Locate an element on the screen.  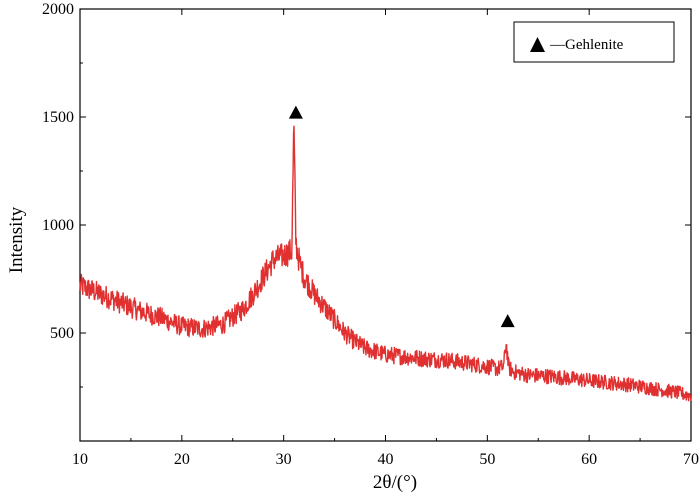
legend: —Gehlenite is located at coordinates (594, 42).